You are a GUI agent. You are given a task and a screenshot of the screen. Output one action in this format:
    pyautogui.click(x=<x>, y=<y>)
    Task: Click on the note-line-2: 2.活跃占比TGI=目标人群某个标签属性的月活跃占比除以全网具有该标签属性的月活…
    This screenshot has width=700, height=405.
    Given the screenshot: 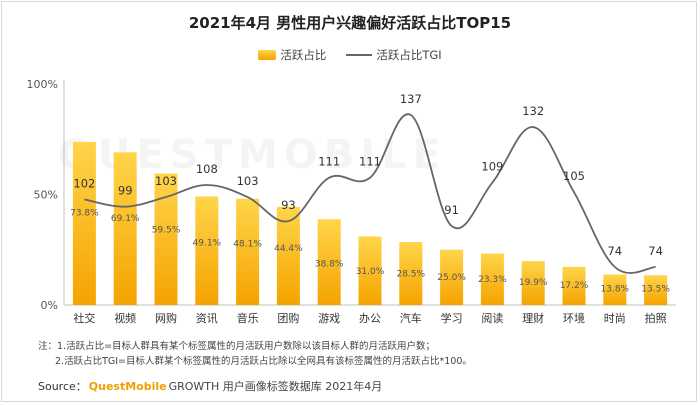 What is the action you would take?
    pyautogui.click(x=263, y=361)
    